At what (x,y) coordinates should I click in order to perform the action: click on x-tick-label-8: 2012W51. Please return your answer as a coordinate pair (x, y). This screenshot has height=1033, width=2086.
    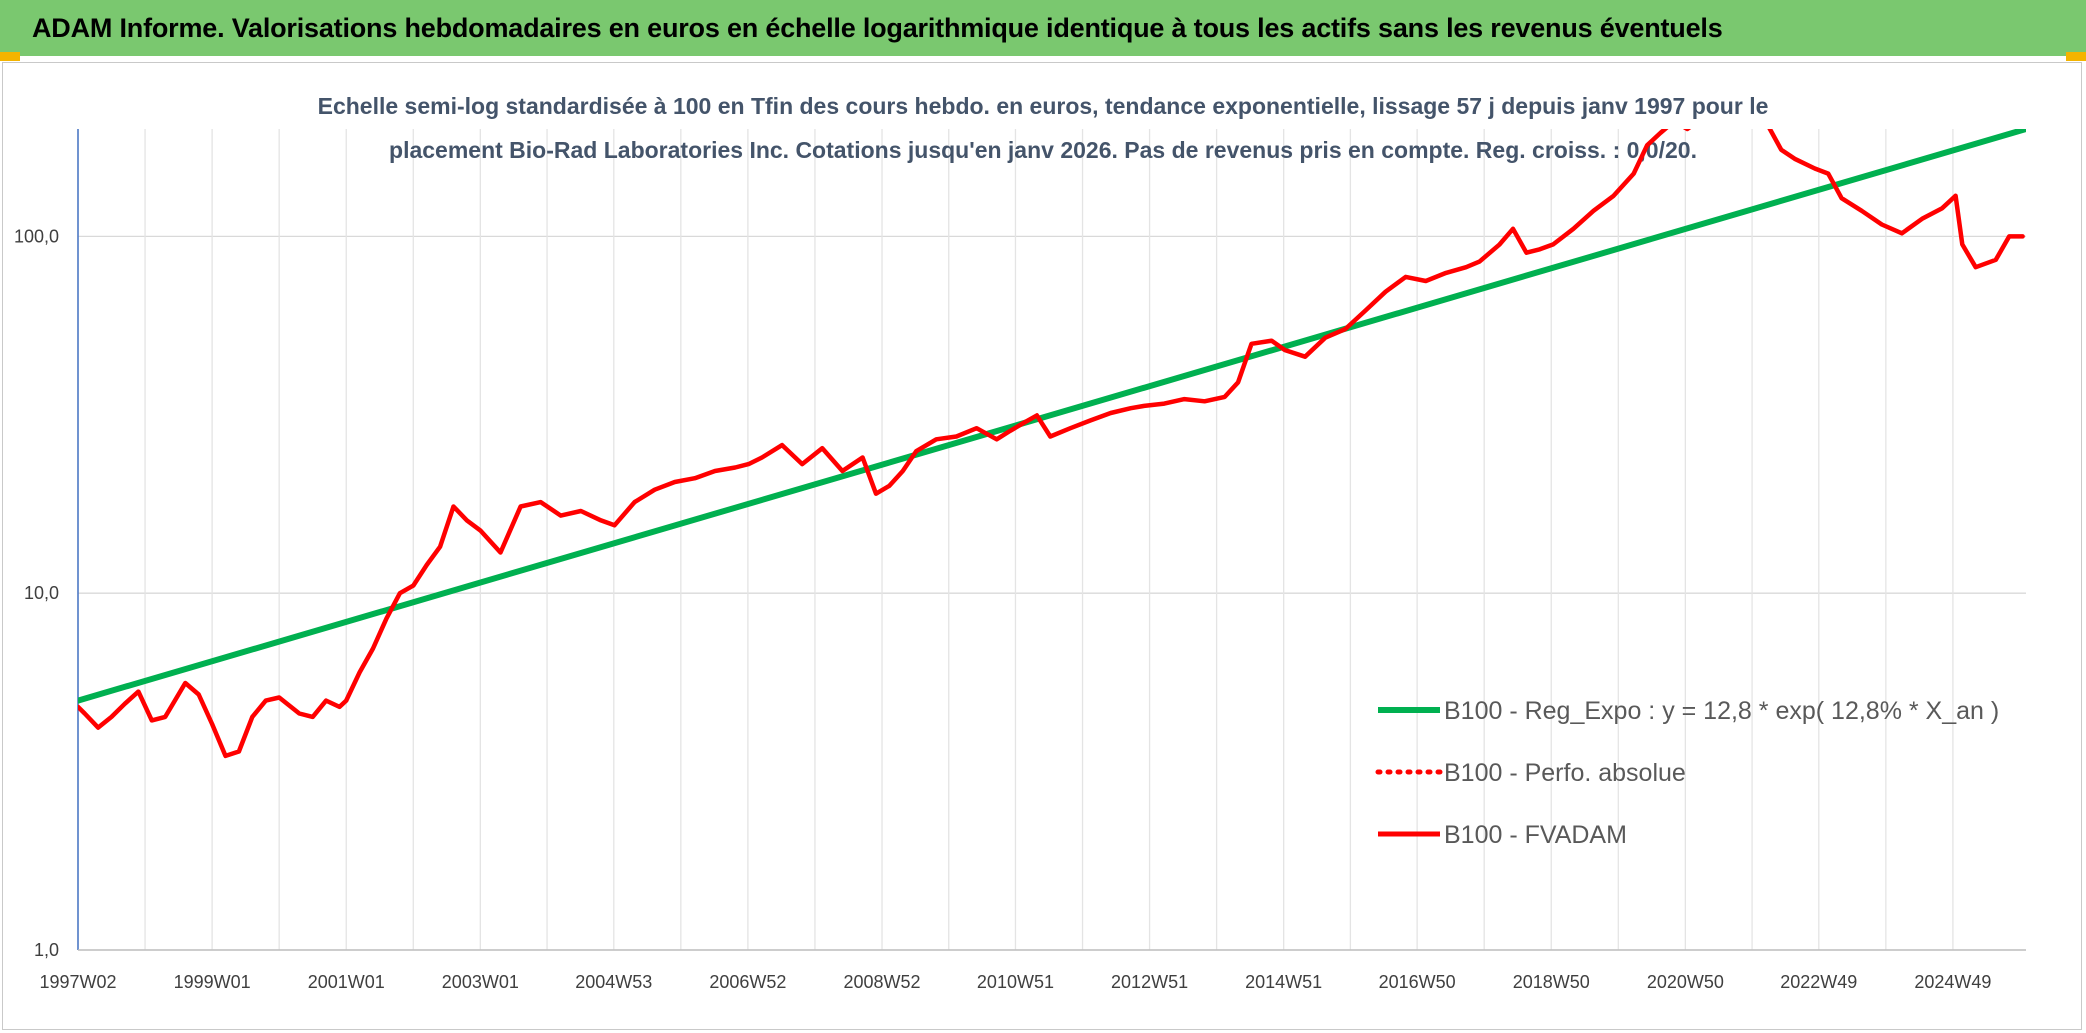
    Looking at the image, I should click on (1149, 982).